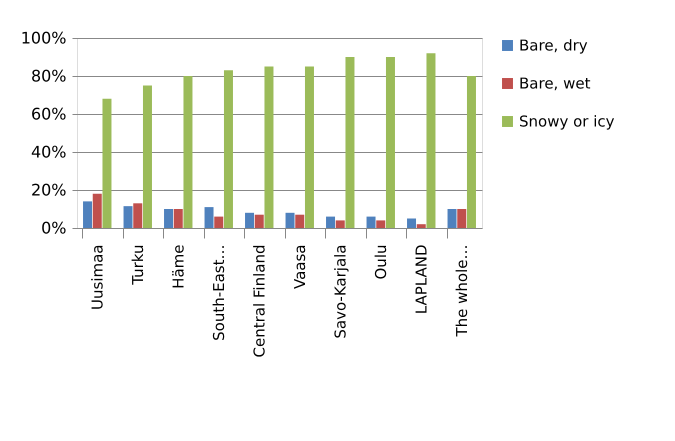 The height and width of the screenshot is (441, 675). I want to click on x-tick-label: Uusimaa, so click(97, 277).